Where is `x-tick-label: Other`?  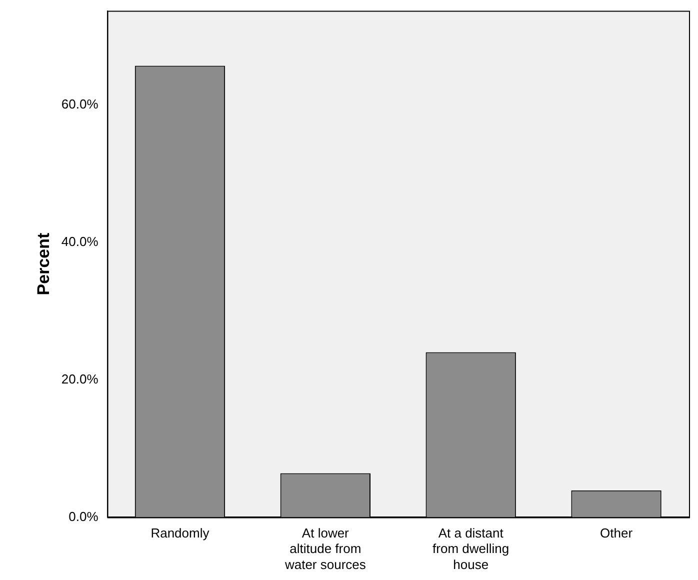
x-tick-label: Other is located at coordinates (617, 533).